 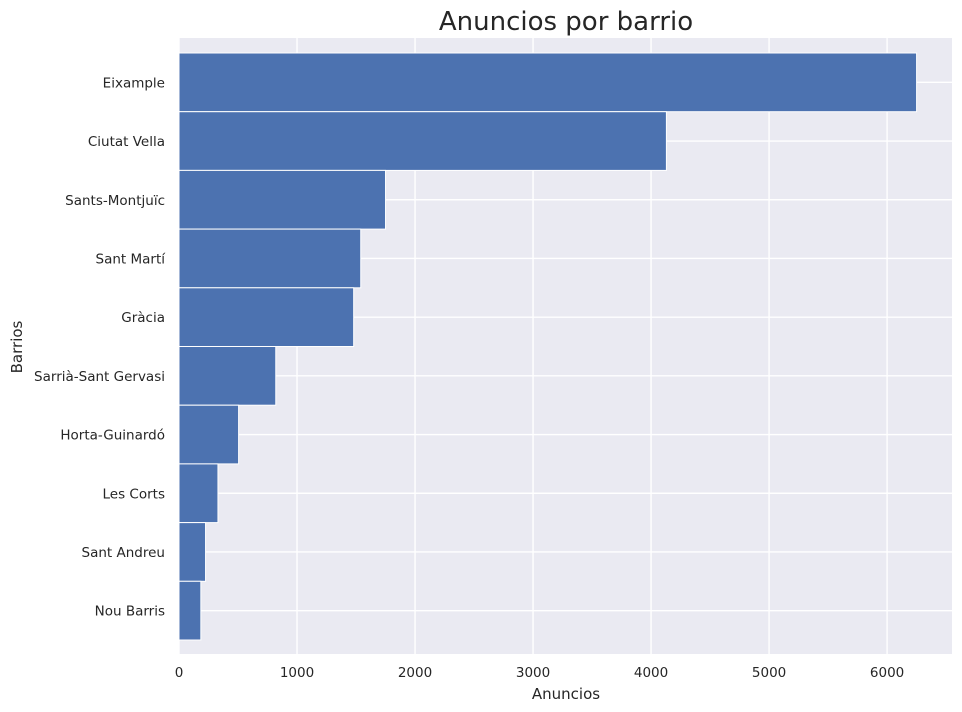 What do you see at coordinates (297, 673) in the screenshot?
I see `x-tick-label: 1000` at bounding box center [297, 673].